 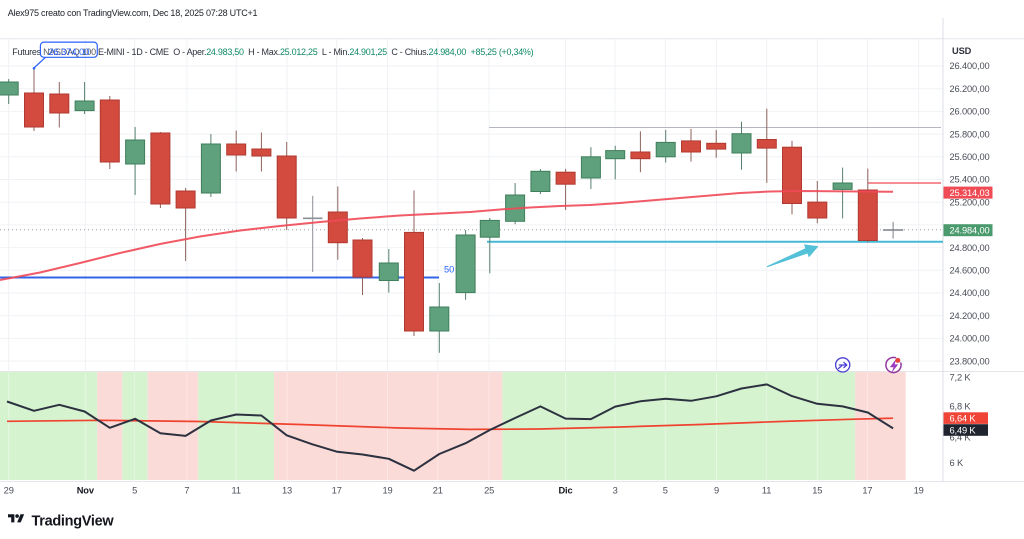 I want to click on svg-text: 25.600,00, so click(x=970, y=157).